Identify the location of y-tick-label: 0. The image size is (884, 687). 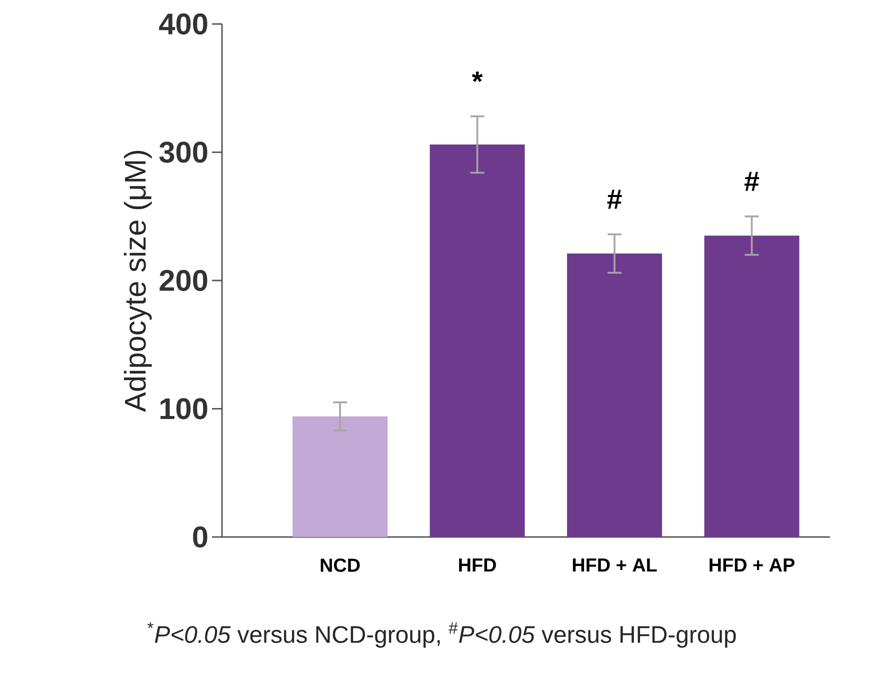
(200, 537).